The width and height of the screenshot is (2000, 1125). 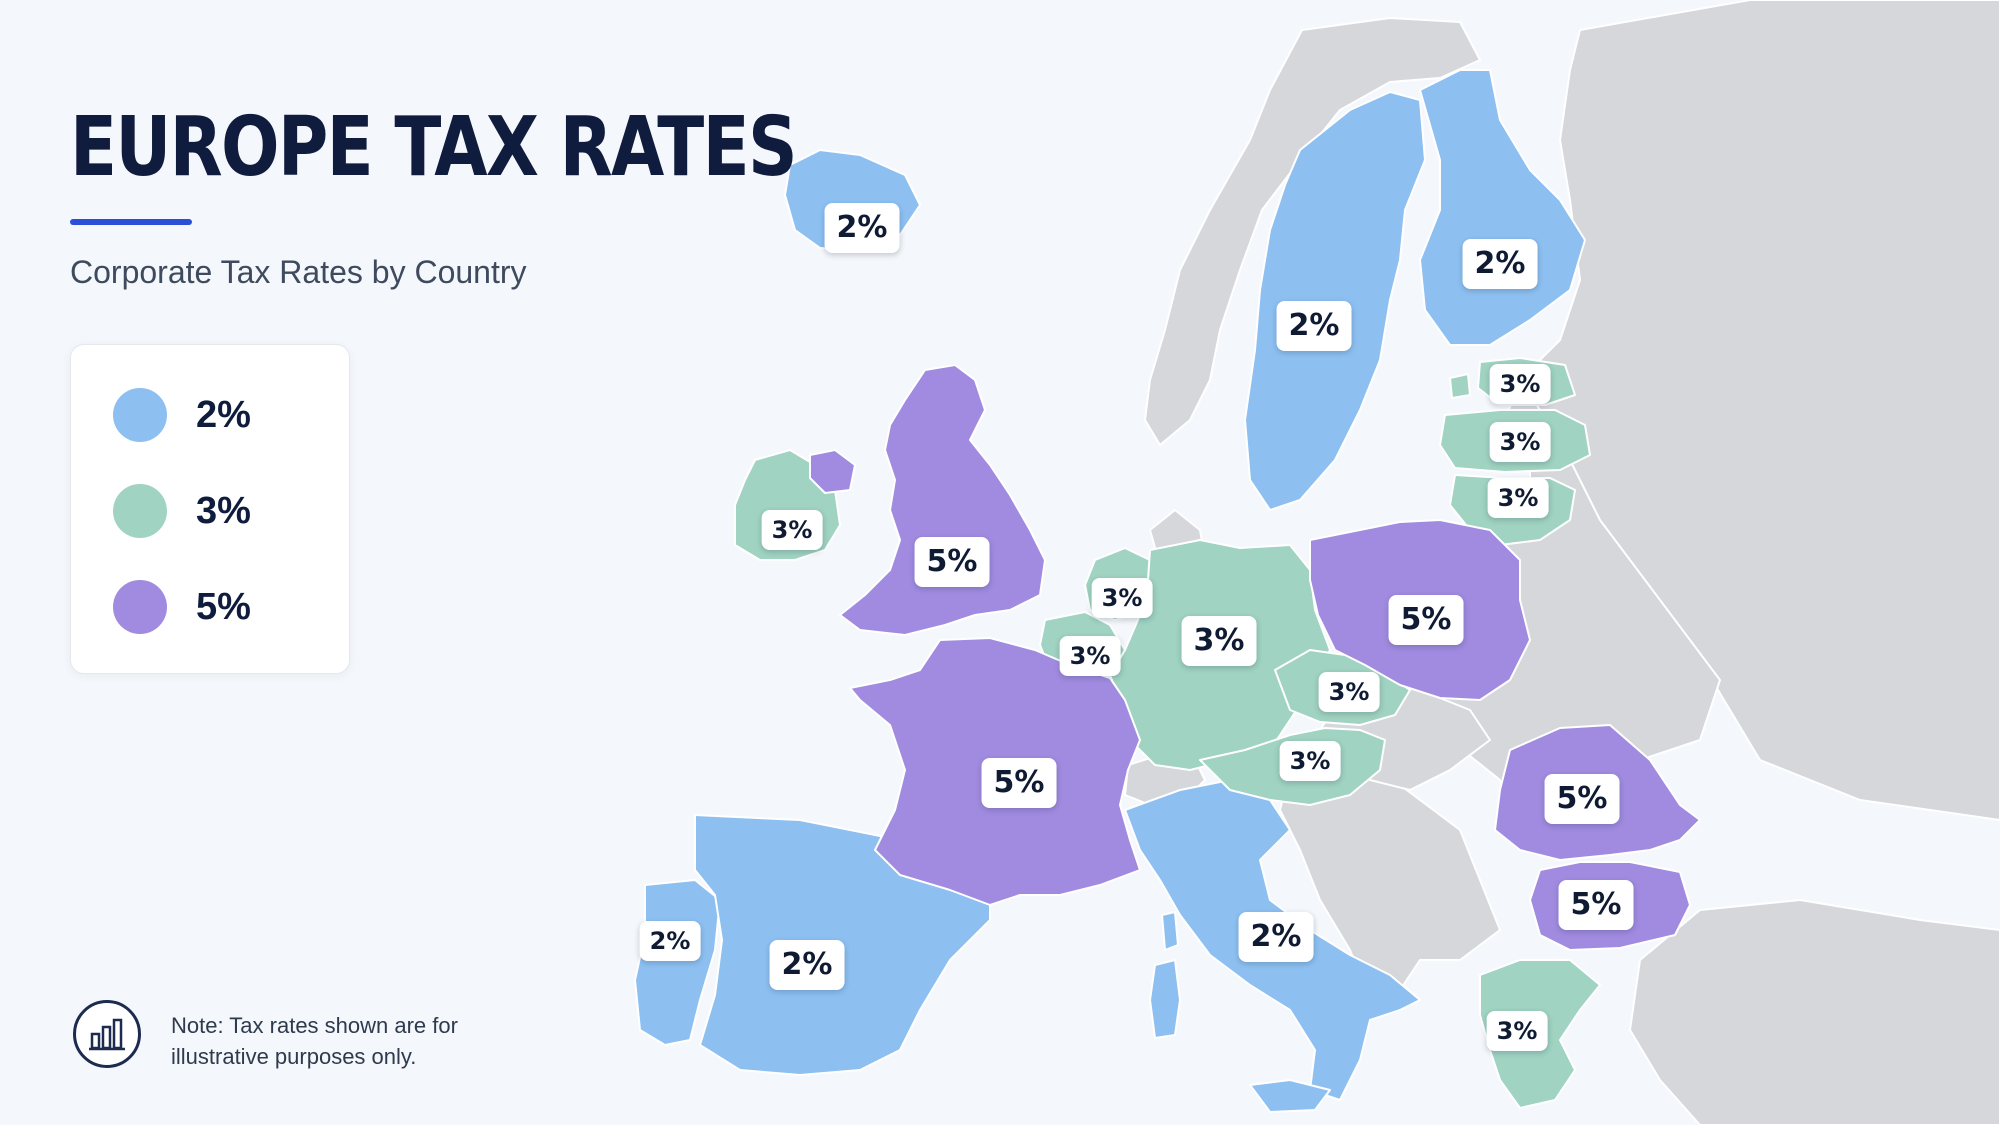 I want to click on label-france: 5%, so click(x=1019, y=783).